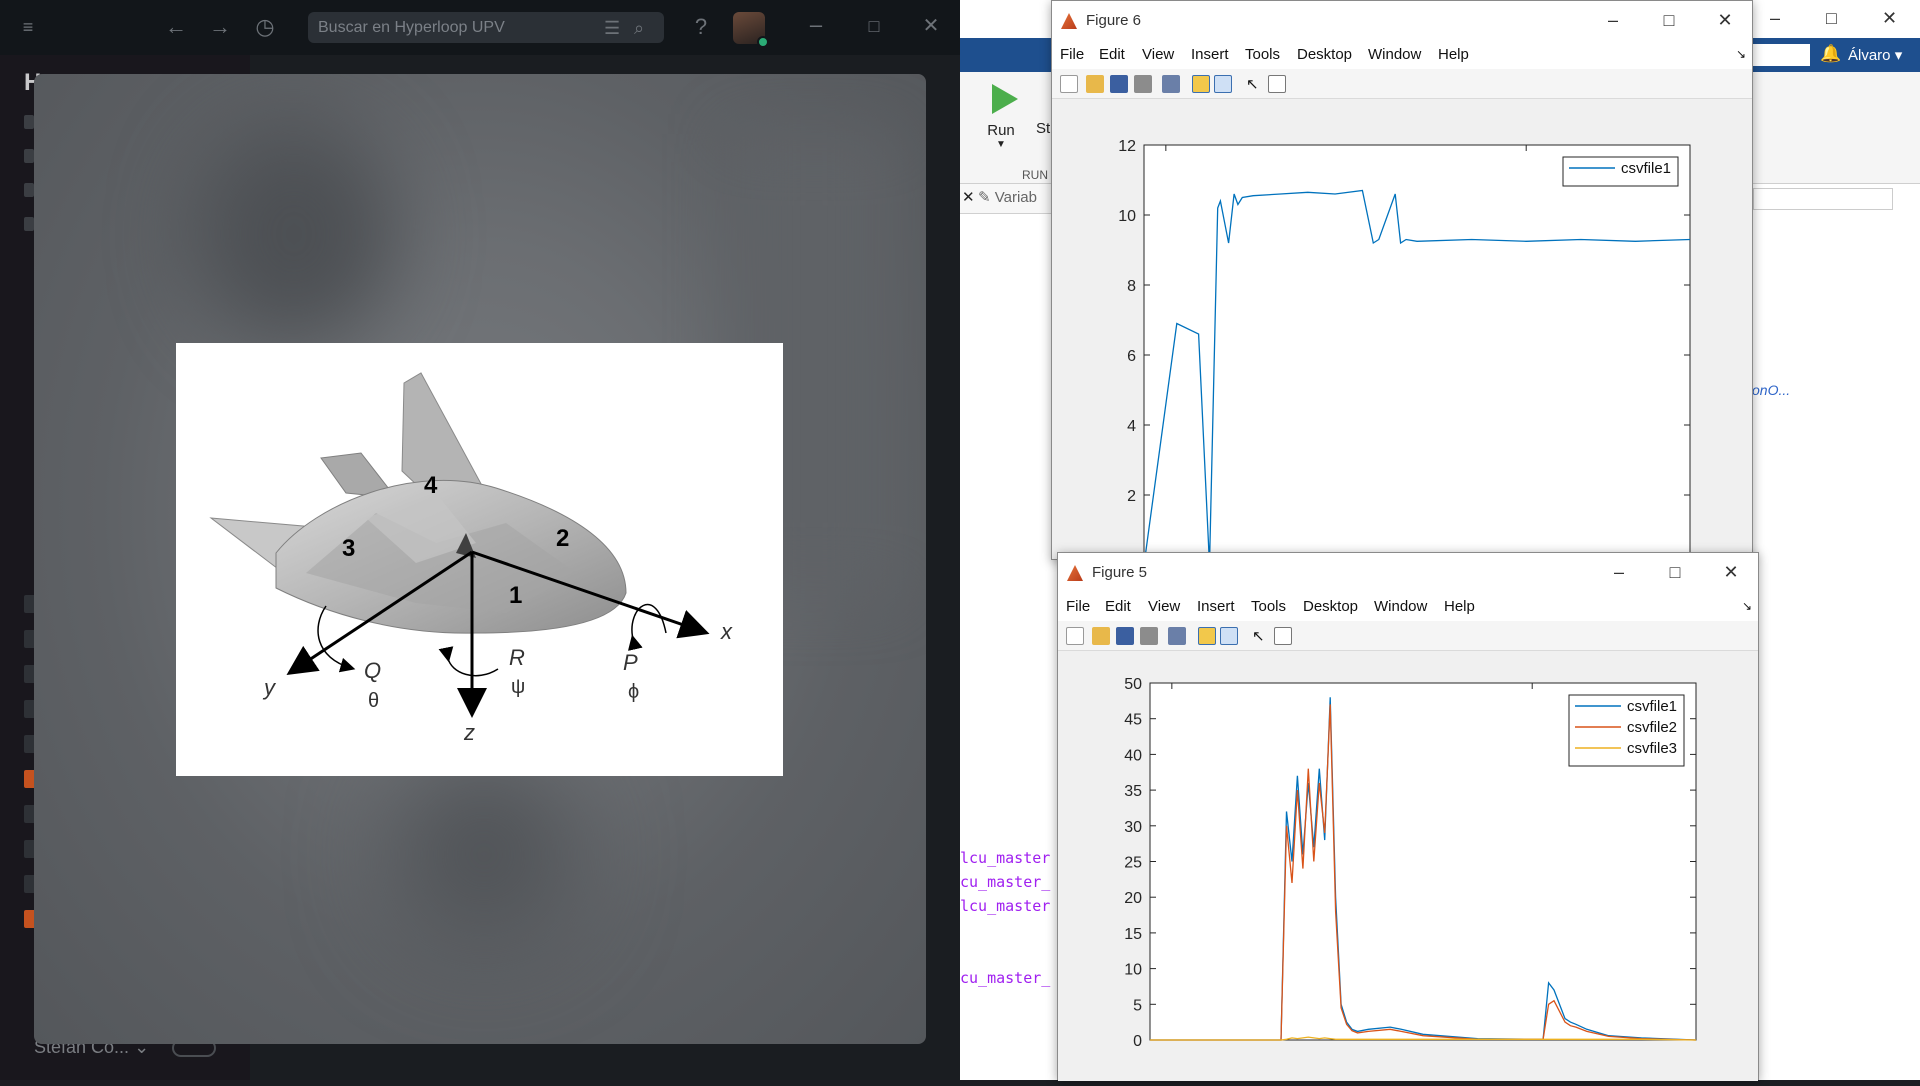 The width and height of the screenshot is (1920, 1086). Describe the element at coordinates (1133, 934) in the screenshot. I see `y-tick-label: 15` at that location.